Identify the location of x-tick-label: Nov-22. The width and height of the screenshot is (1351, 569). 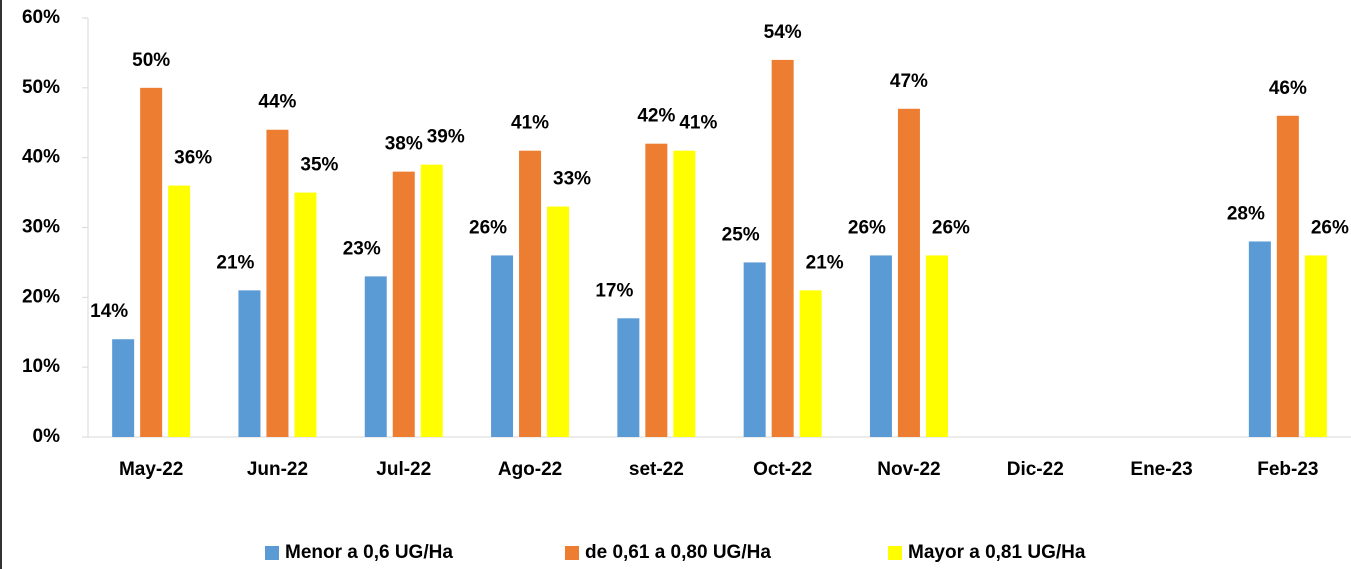
(908, 469).